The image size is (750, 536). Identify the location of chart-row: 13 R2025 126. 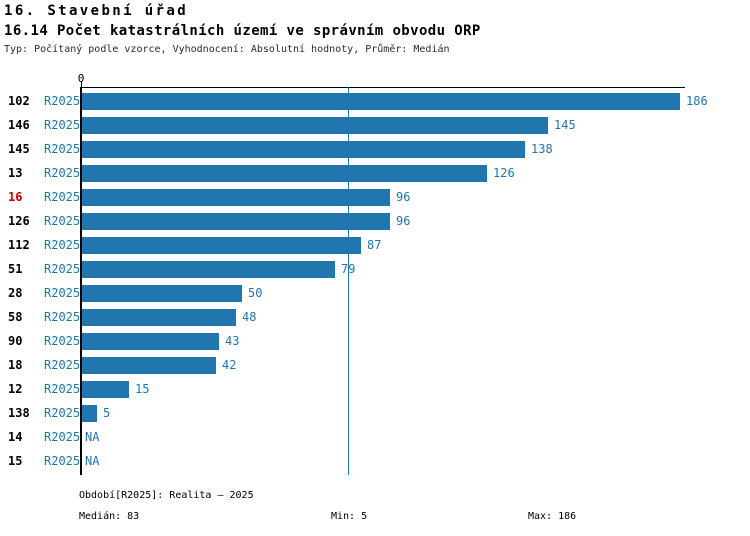
(375, 173).